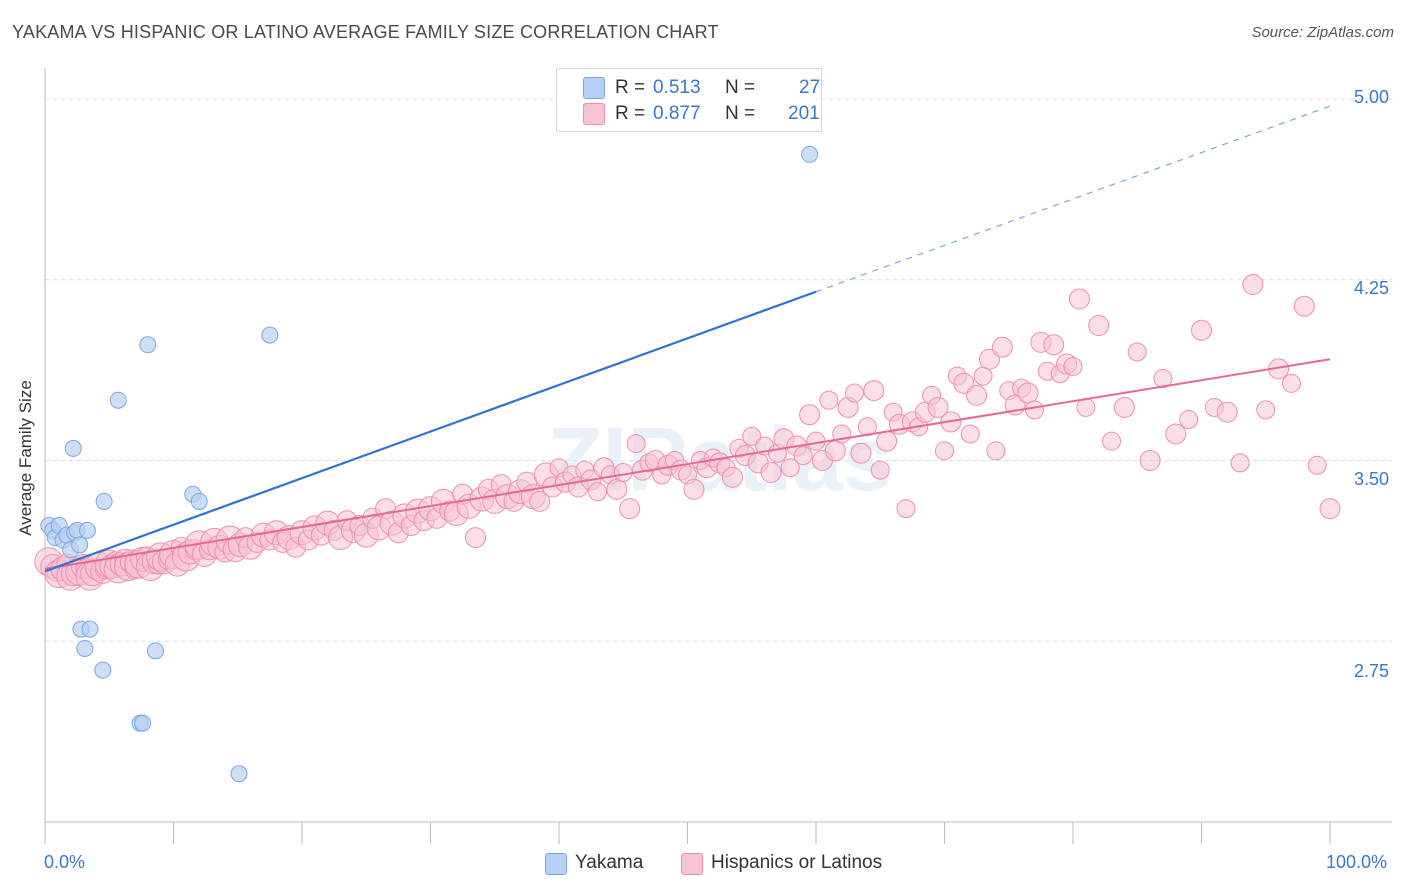 Image resolution: width=1406 pixels, height=892 pixels. Describe the element at coordinates (810, 87) in the screenshot. I see `n-value: 27` at that location.